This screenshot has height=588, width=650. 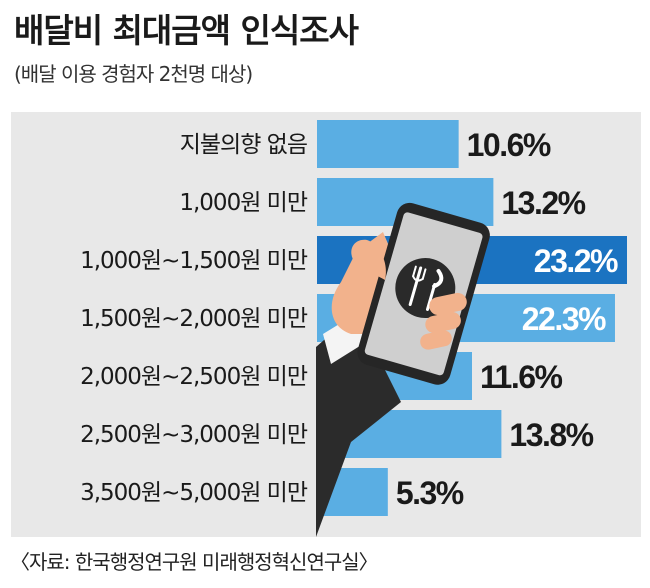 I want to click on category-label-1: 1,000원 미만, so click(x=243, y=203).